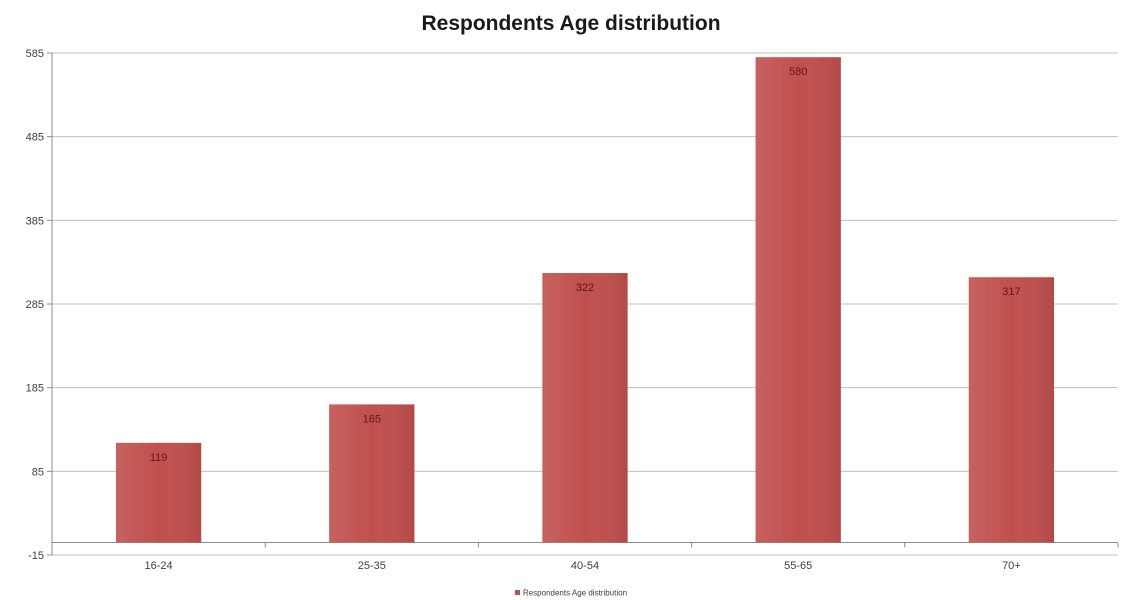  I want to click on x-axis-tick-labels: 16-24 25-35 40-54 55-65 70+, so click(583, 566).